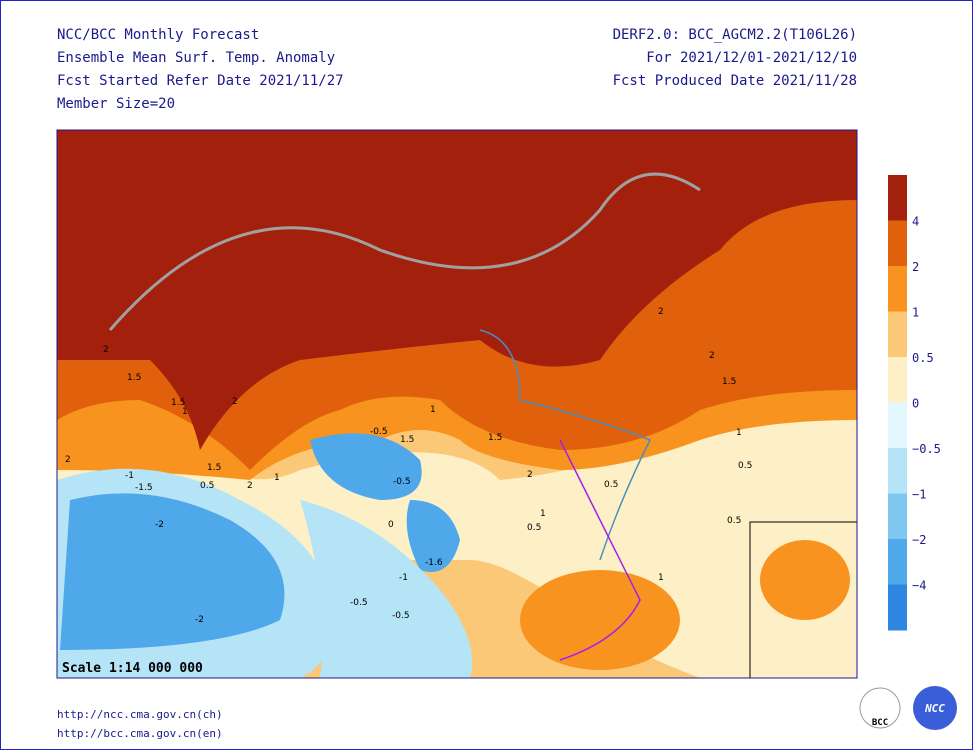  I want to click on header-line: For 2021/12/01-2021/12/10, so click(751, 58).